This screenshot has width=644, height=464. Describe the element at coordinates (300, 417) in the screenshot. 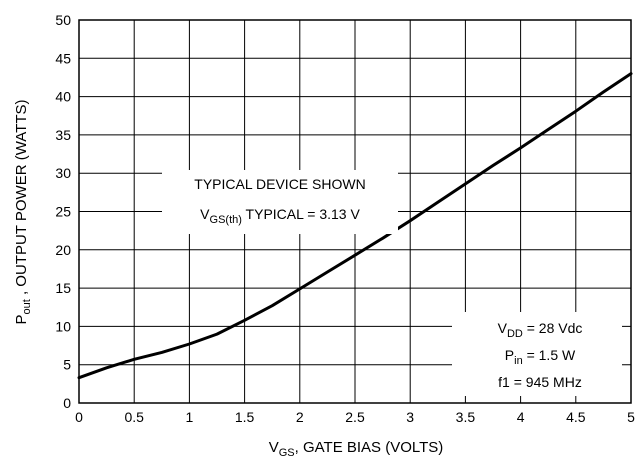

I see `x-tick-label: 2` at that location.